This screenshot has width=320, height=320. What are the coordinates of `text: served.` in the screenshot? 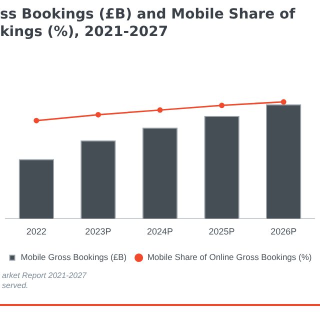 It's located at (15, 285).